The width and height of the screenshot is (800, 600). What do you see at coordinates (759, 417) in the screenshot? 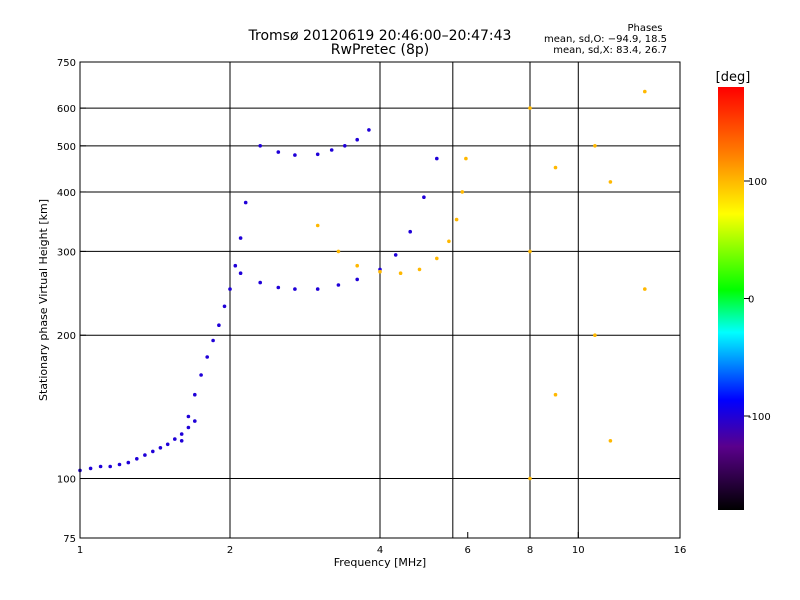
I see `colorbar-tick-label: -100` at bounding box center [759, 417].